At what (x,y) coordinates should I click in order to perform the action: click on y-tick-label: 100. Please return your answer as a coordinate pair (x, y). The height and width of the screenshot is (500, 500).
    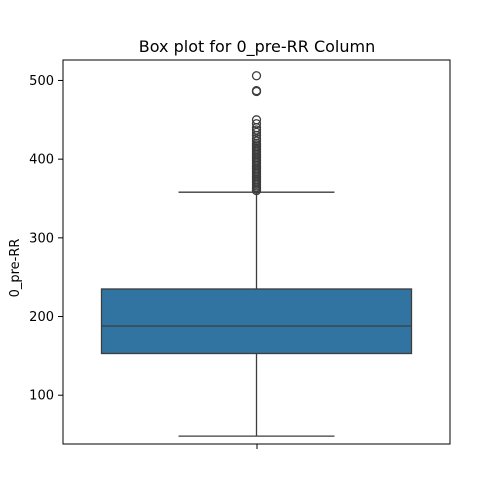
    Looking at the image, I should click on (41, 396).